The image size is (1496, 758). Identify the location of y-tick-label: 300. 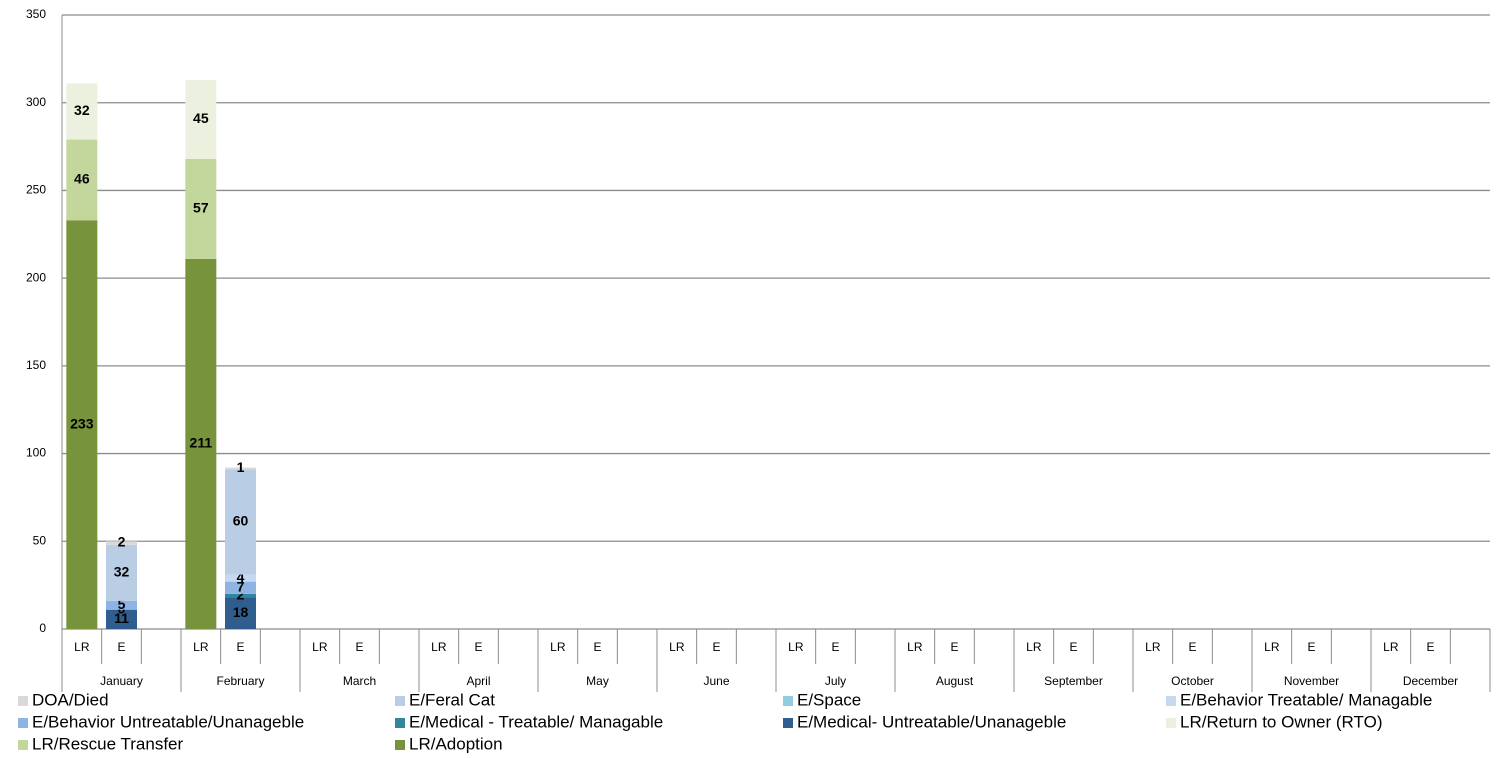
(36, 102).